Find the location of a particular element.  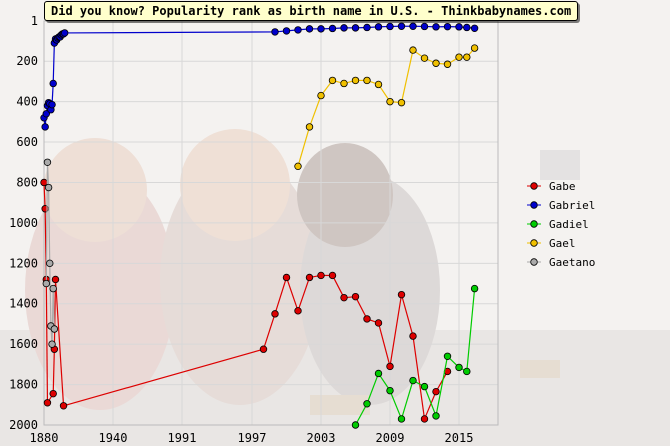

series-gadiel is located at coordinates (415, 356).